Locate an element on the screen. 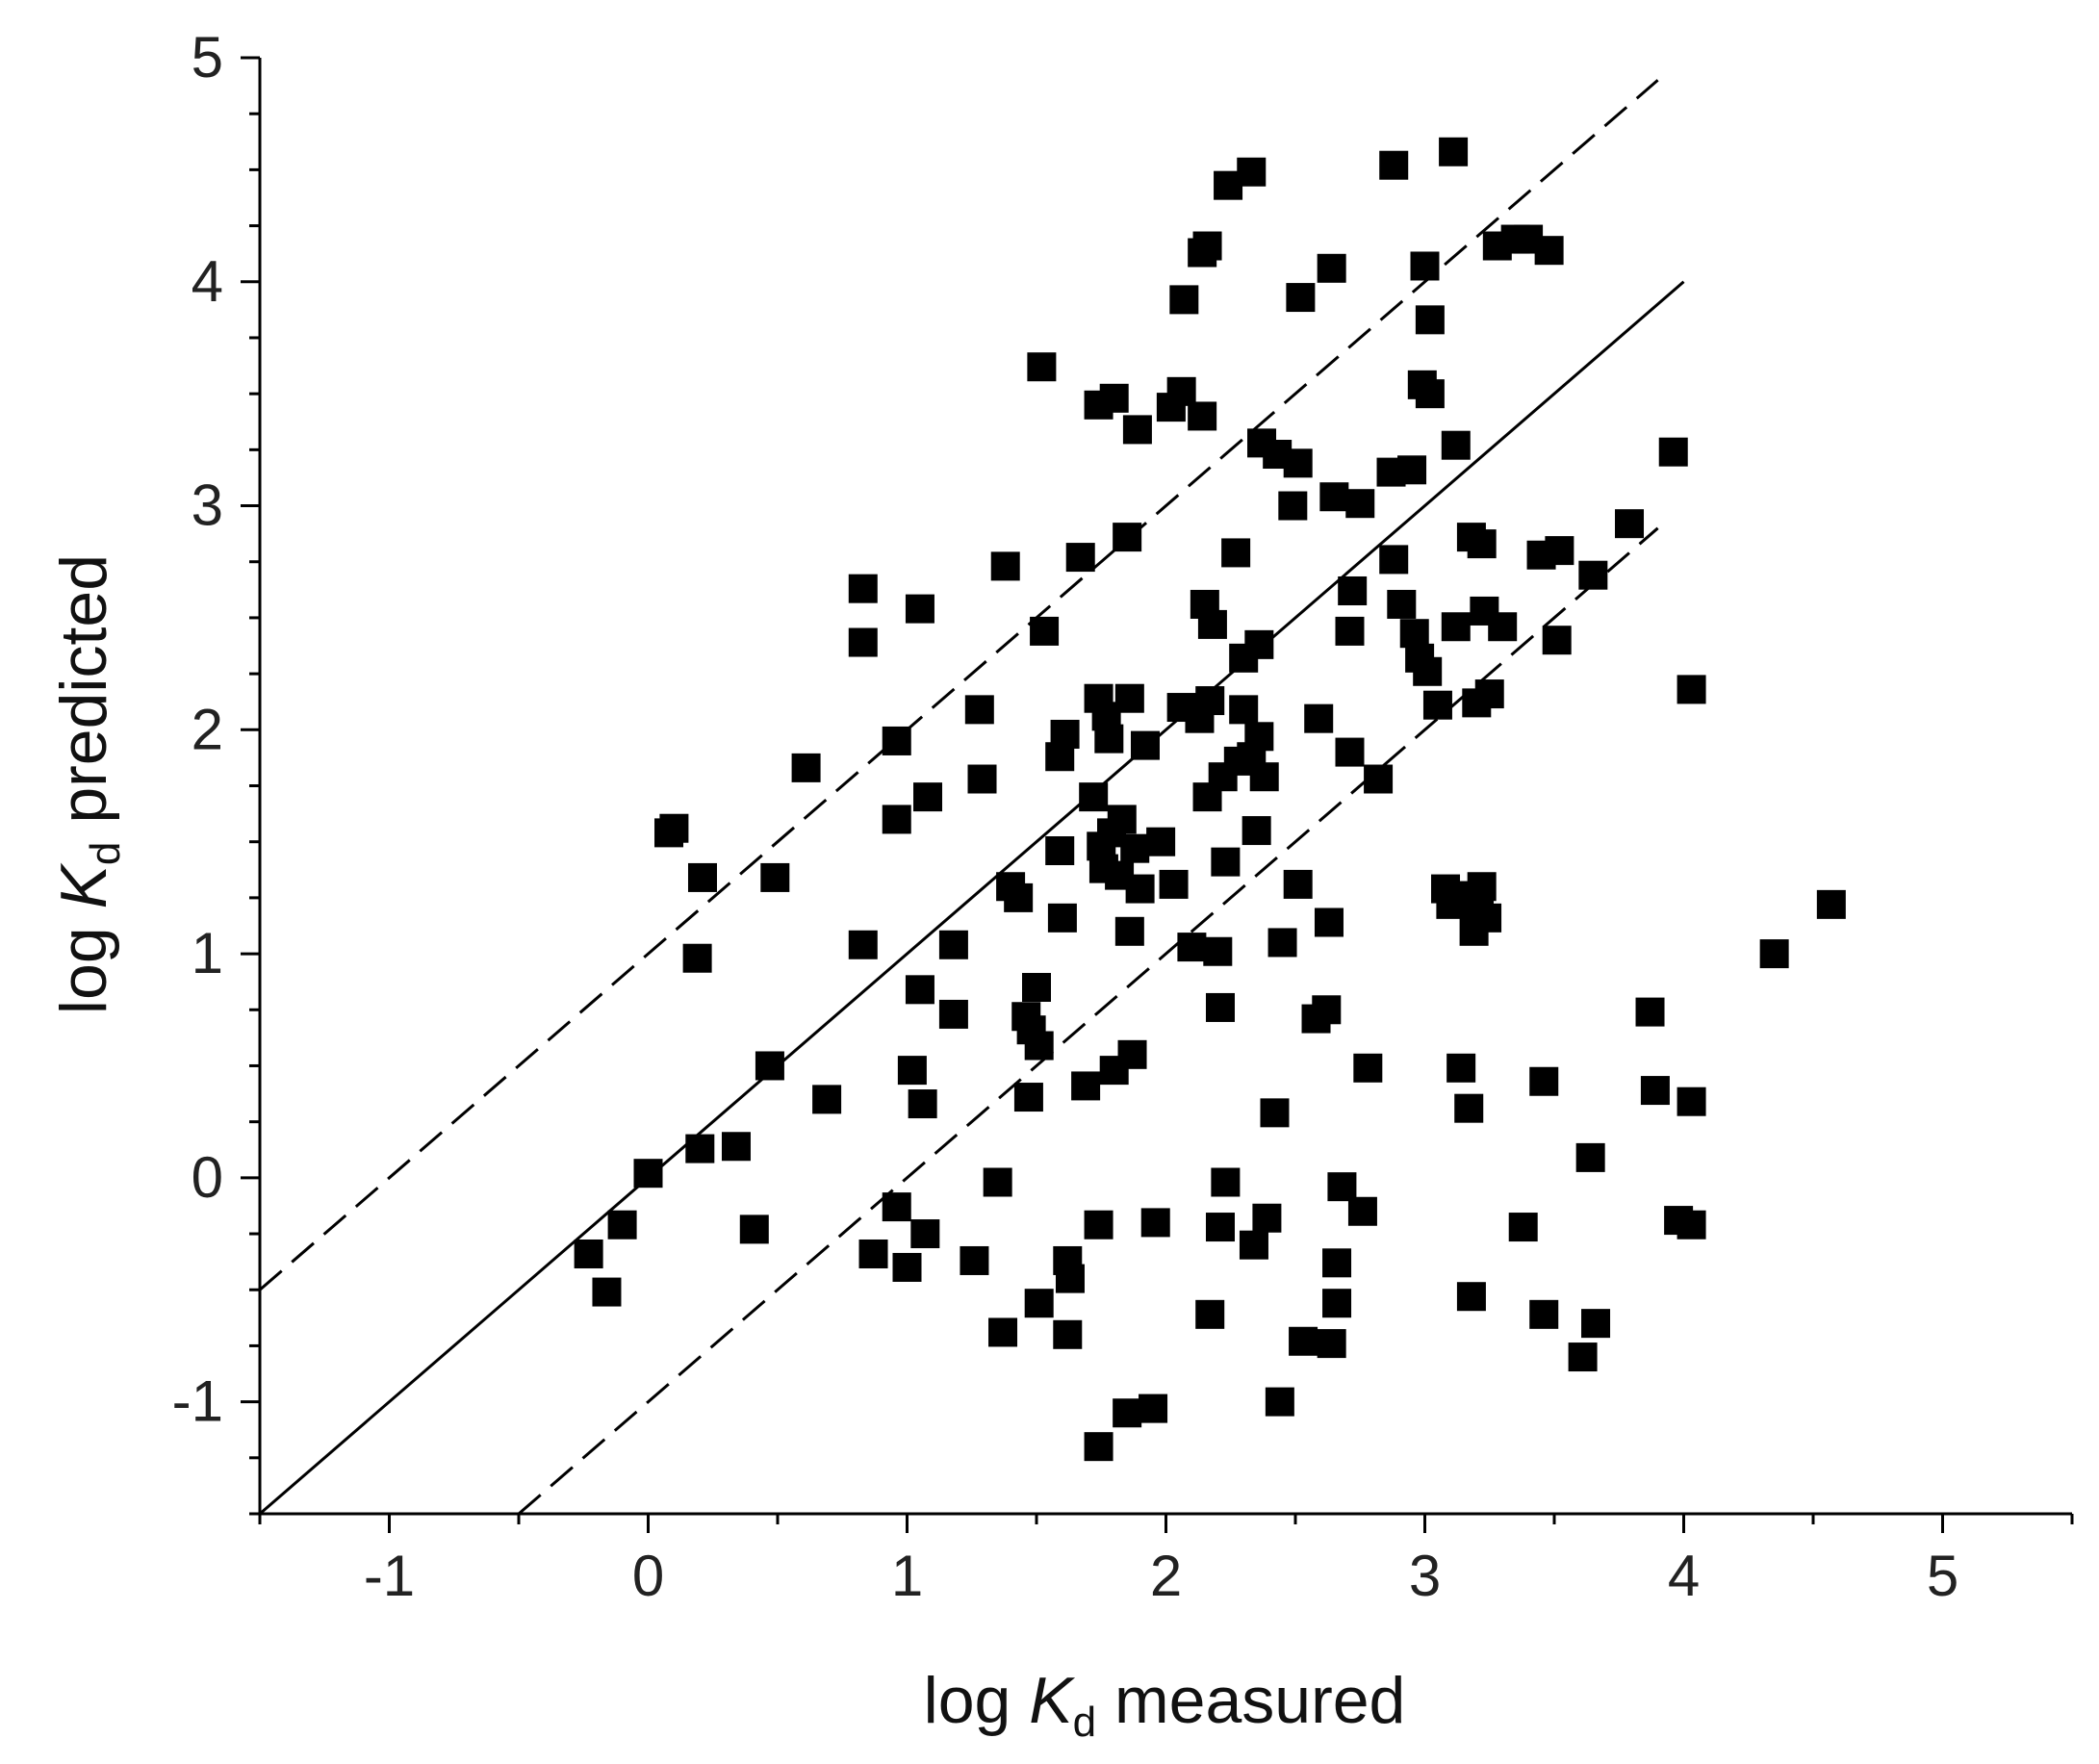 This screenshot has height=1764, width=2099. y-tick-label: 2 is located at coordinates (207, 729).